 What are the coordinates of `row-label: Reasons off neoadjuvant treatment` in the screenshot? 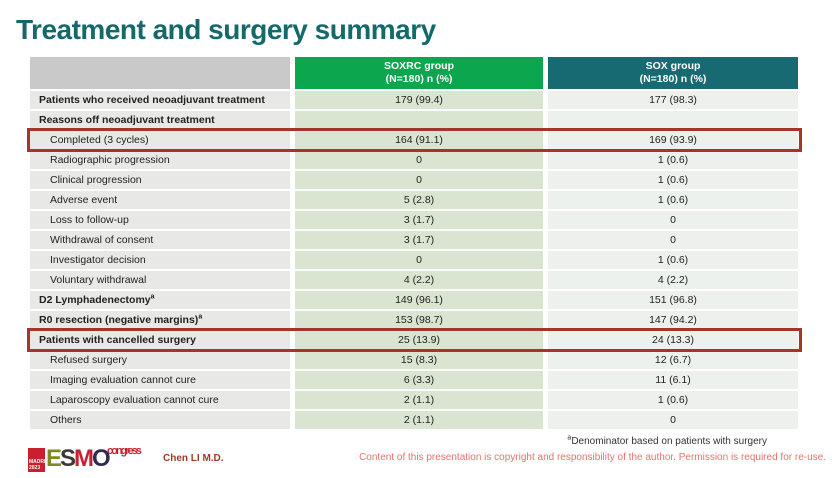 It's located at (160, 120).